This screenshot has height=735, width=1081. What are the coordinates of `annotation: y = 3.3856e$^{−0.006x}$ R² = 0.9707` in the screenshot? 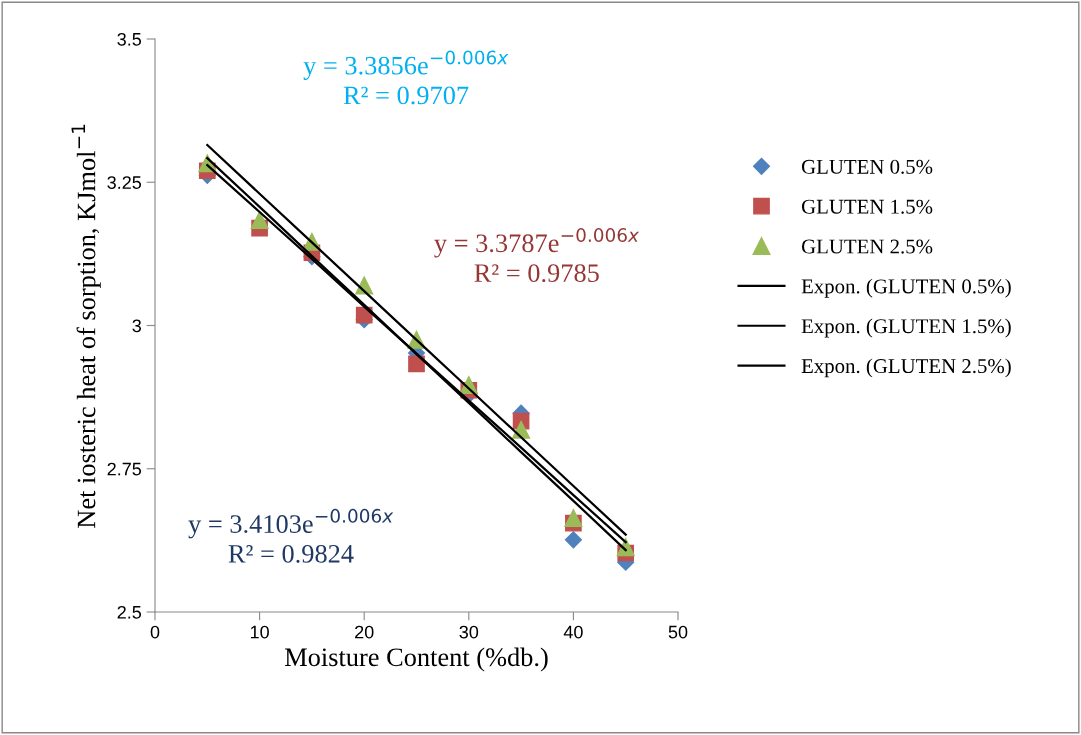 It's located at (406, 77).